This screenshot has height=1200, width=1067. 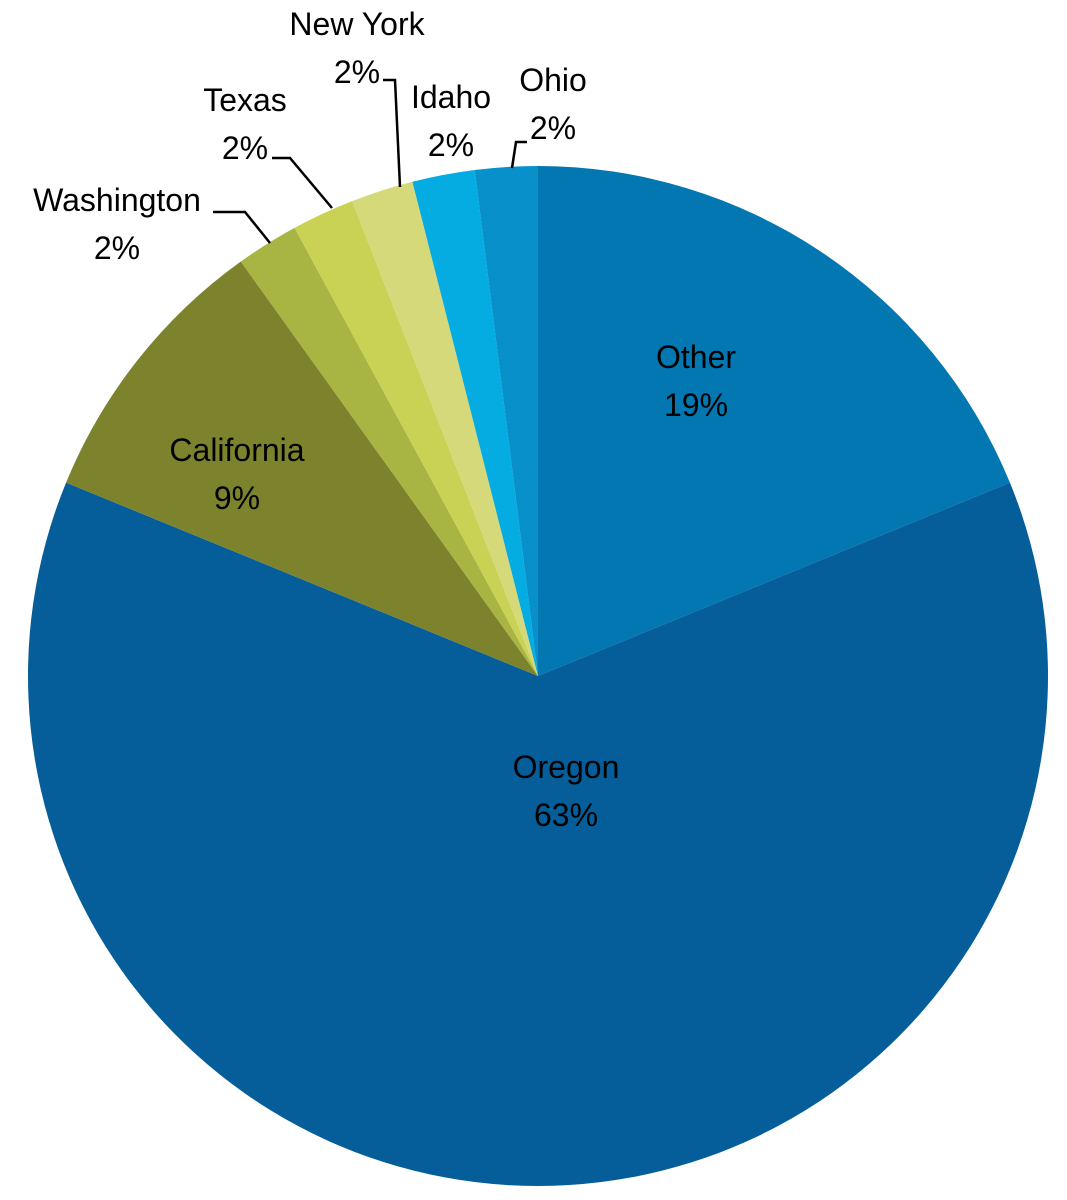 What do you see at coordinates (553, 80) in the screenshot?
I see `slice-label-ohio: Ohio` at bounding box center [553, 80].